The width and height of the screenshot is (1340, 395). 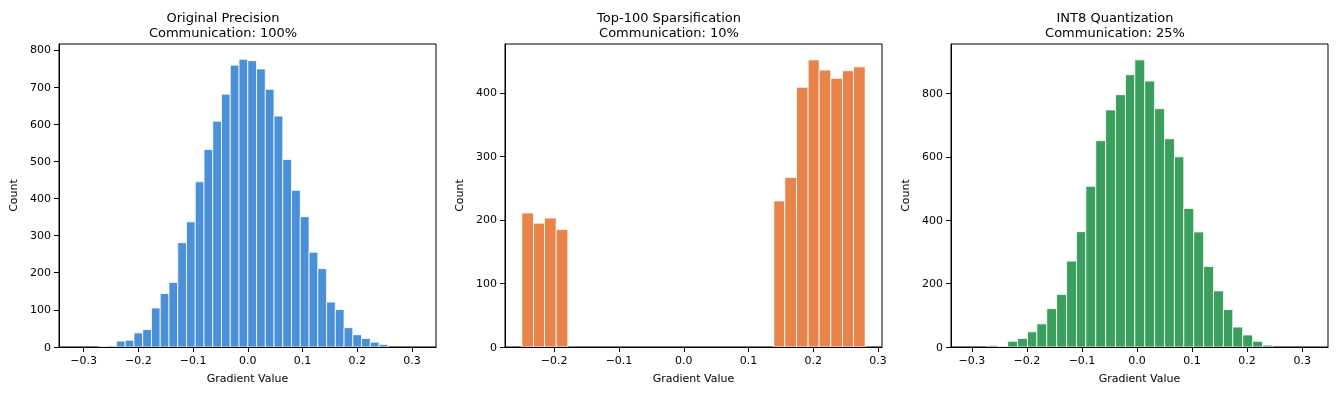 What do you see at coordinates (40, 87) in the screenshot?
I see `y-tick-label: 700` at bounding box center [40, 87].